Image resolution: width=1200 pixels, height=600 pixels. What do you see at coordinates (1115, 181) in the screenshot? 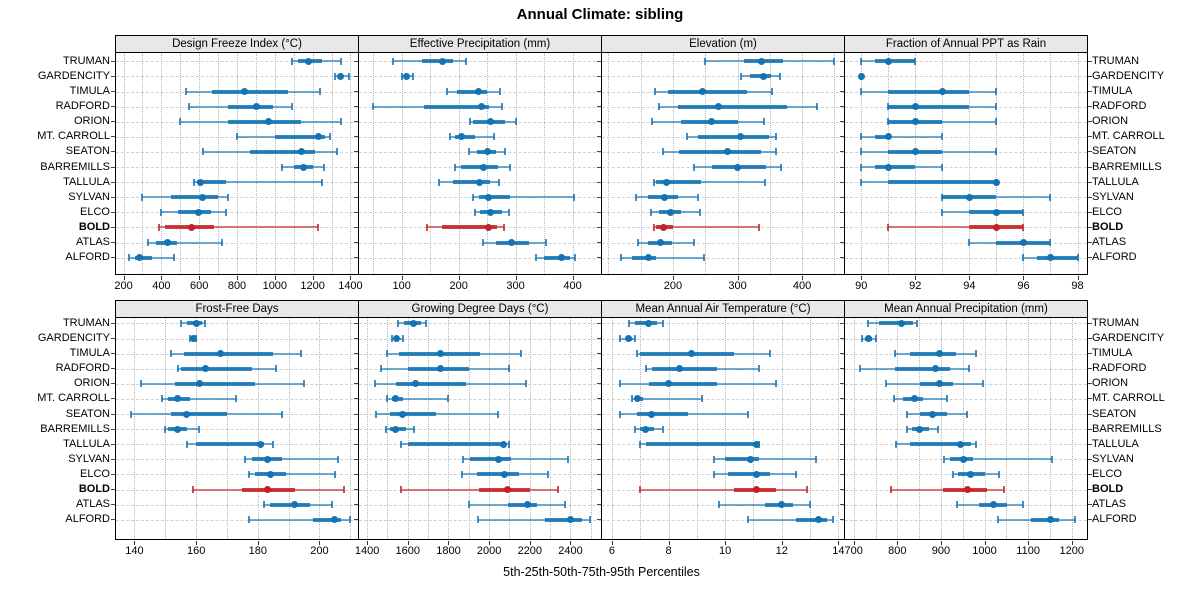
I see `station-label-right: TALLULA` at bounding box center [1115, 181].